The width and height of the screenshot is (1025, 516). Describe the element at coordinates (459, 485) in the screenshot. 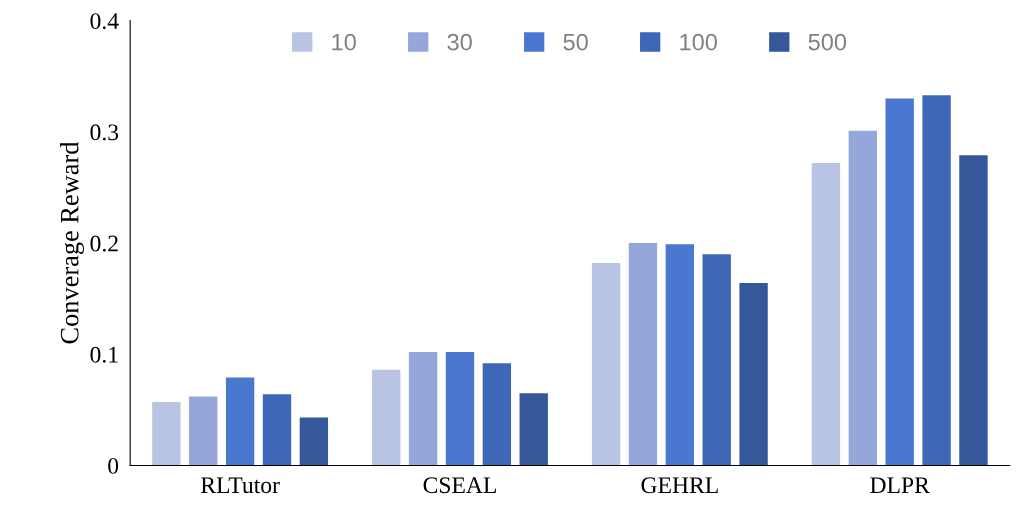

I see `x-tick-label: CSEAL` at that location.